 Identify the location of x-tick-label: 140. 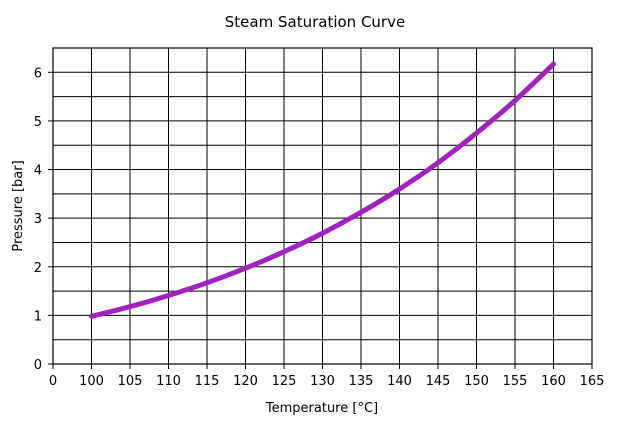
(399, 381).